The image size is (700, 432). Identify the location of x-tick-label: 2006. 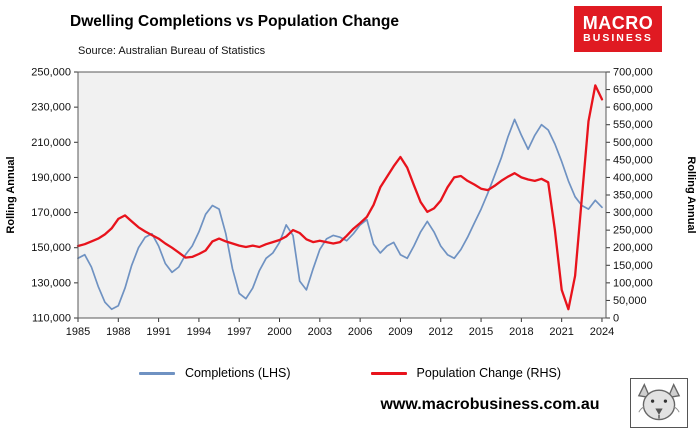
(360, 332).